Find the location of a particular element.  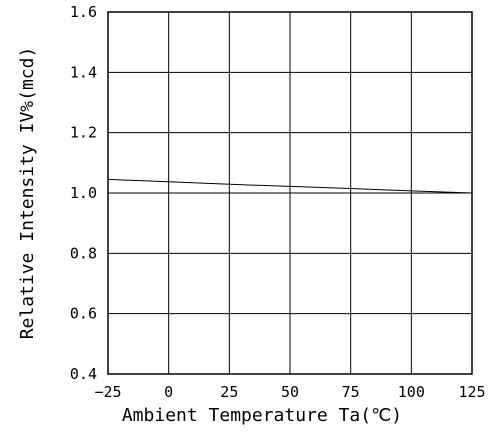

x-tick-label: 0 is located at coordinates (168, 392).